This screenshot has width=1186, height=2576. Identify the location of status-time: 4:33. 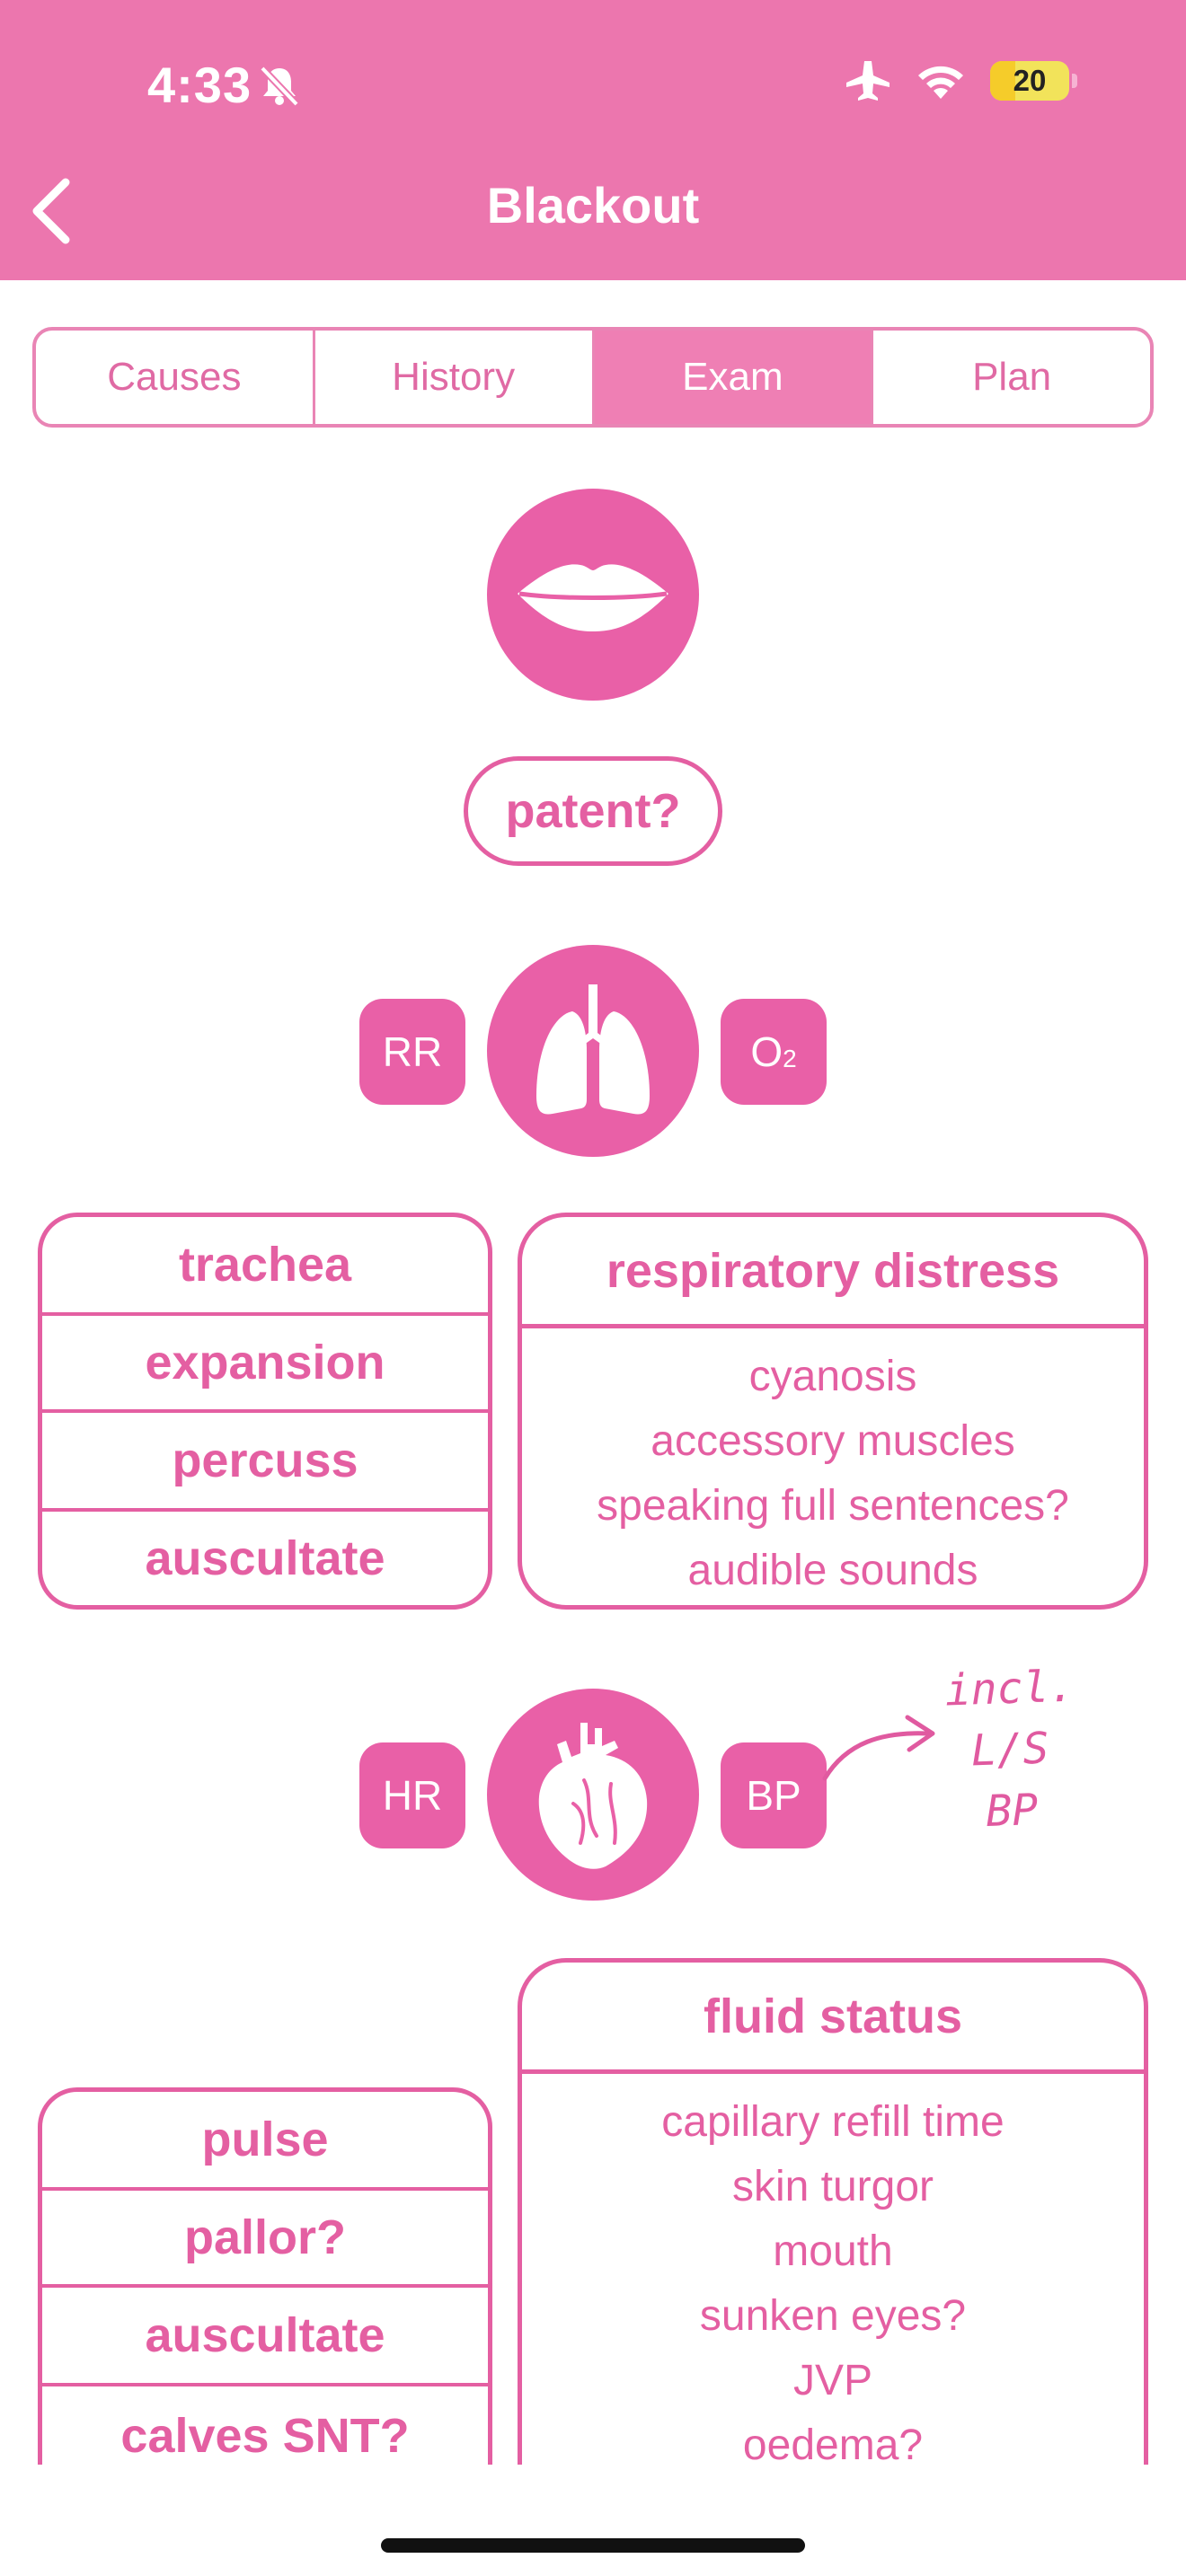
(199, 85).